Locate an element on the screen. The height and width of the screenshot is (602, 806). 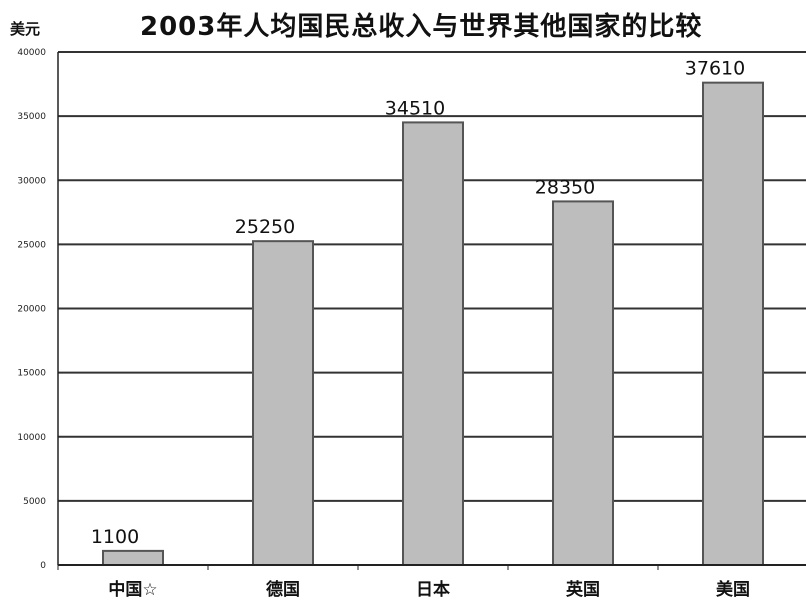
y-axis-unit-label: 美元 is located at coordinates (25, 29).